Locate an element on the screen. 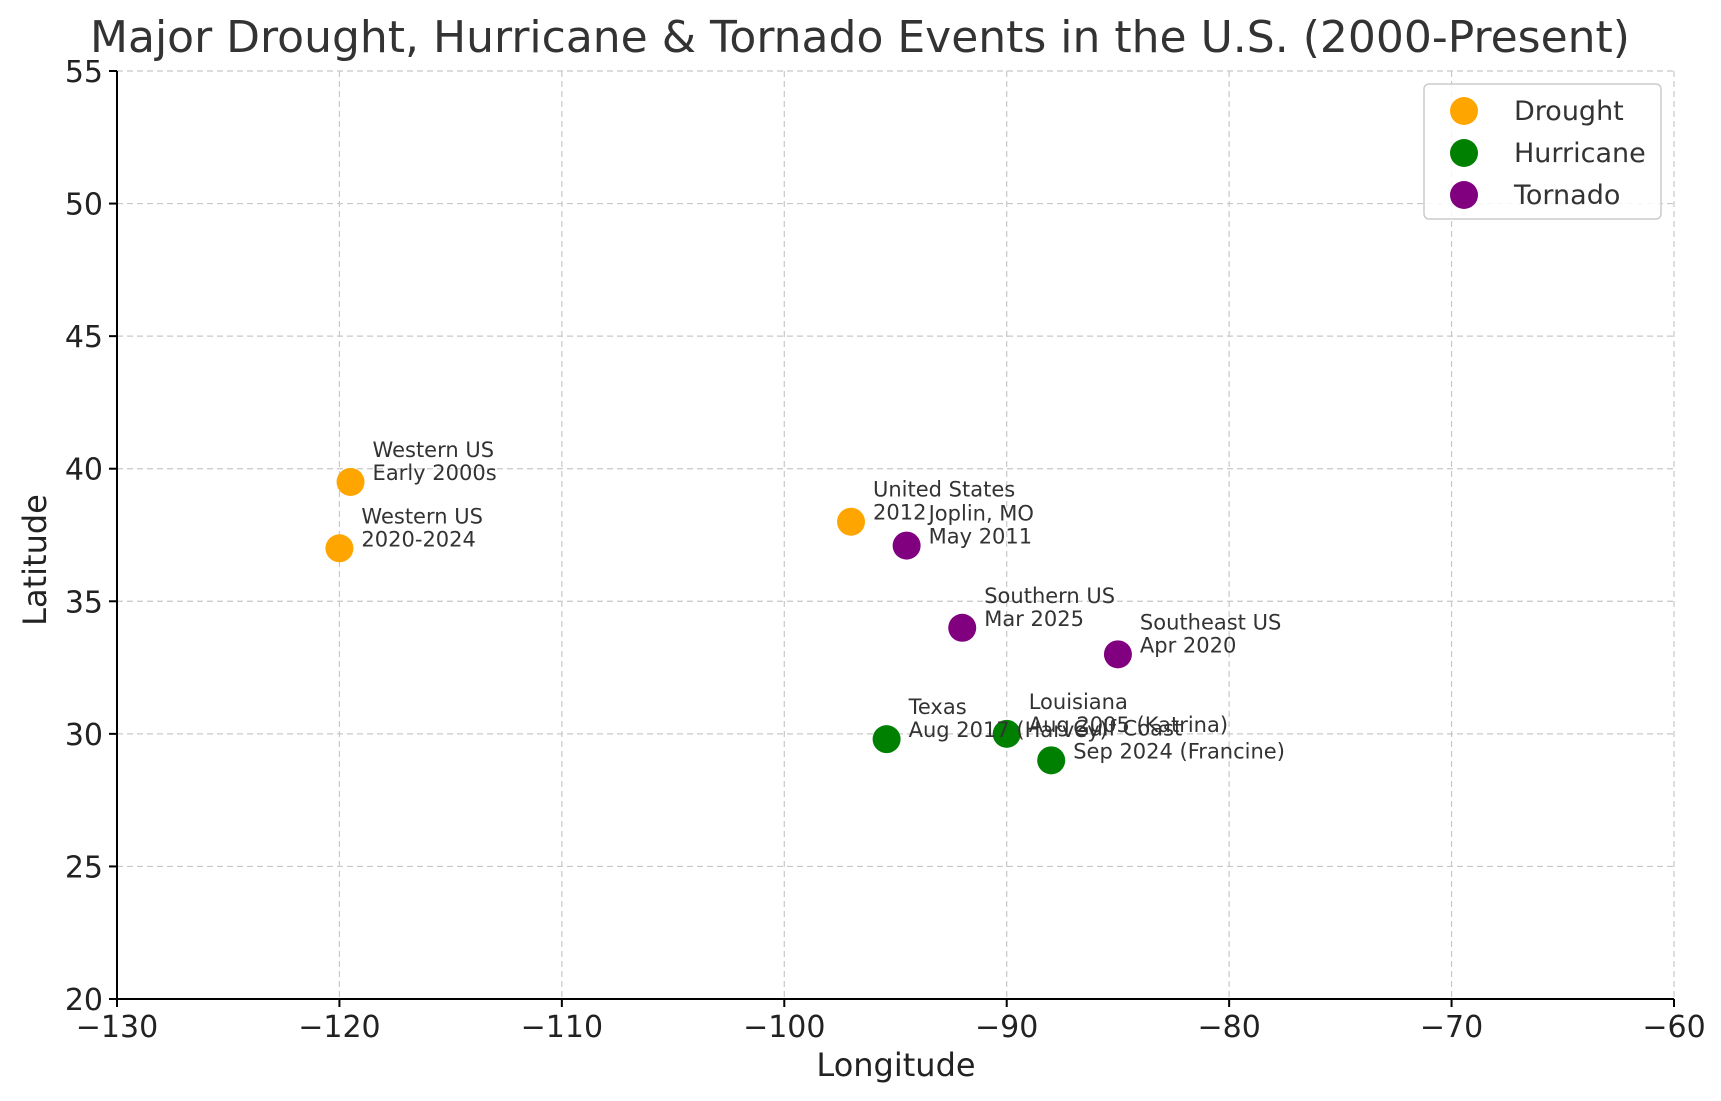 Image resolution: width=1721 pixels, height=1101 pixels. legend-label-hurricane: Hurricane is located at coordinates (1580, 153).